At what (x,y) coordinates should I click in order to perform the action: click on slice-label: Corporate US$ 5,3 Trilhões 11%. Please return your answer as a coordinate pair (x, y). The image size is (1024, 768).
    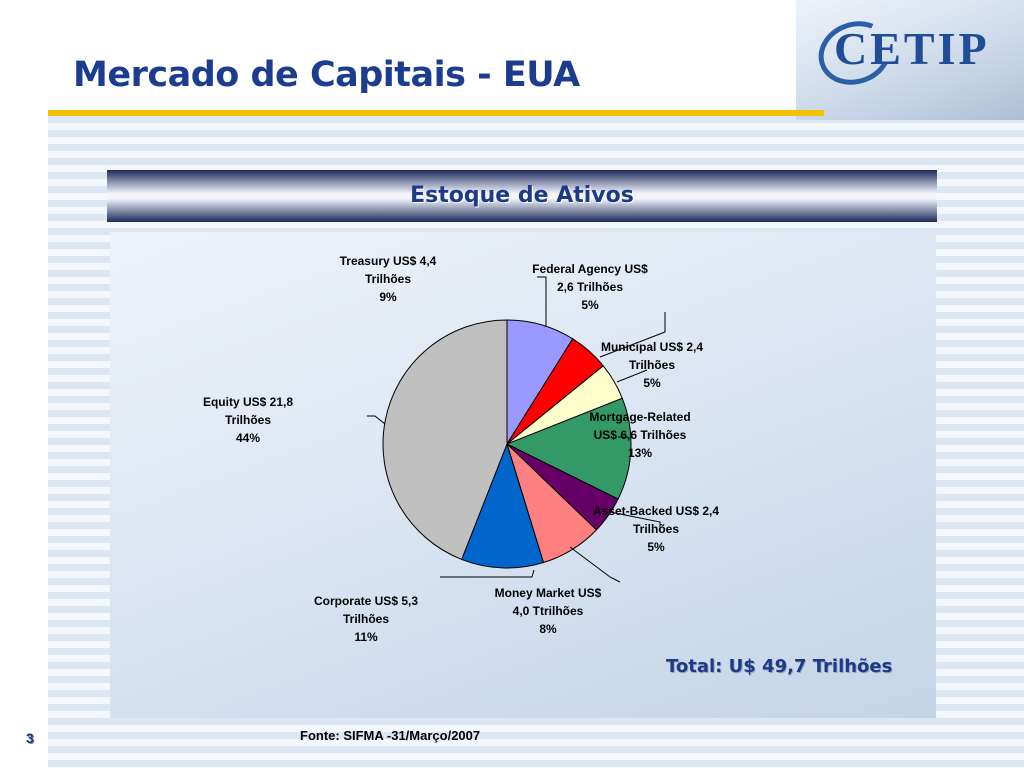
    Looking at the image, I should click on (366, 619).